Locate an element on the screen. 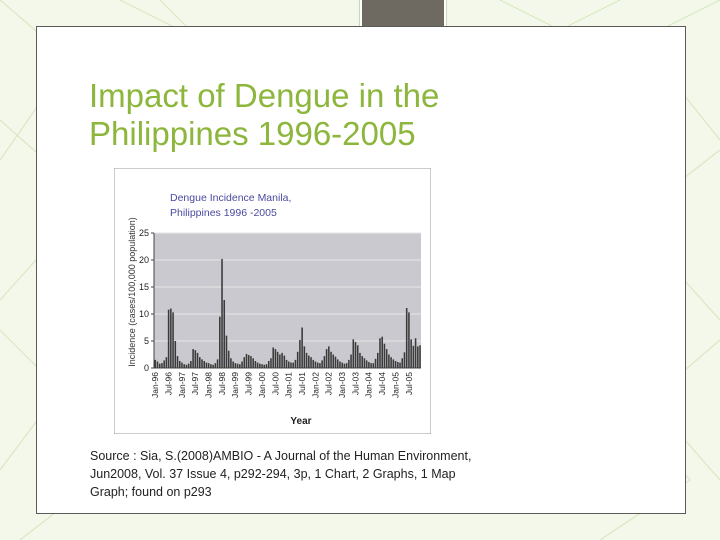  x-tick-label: Jul-00 is located at coordinates (275, 383).